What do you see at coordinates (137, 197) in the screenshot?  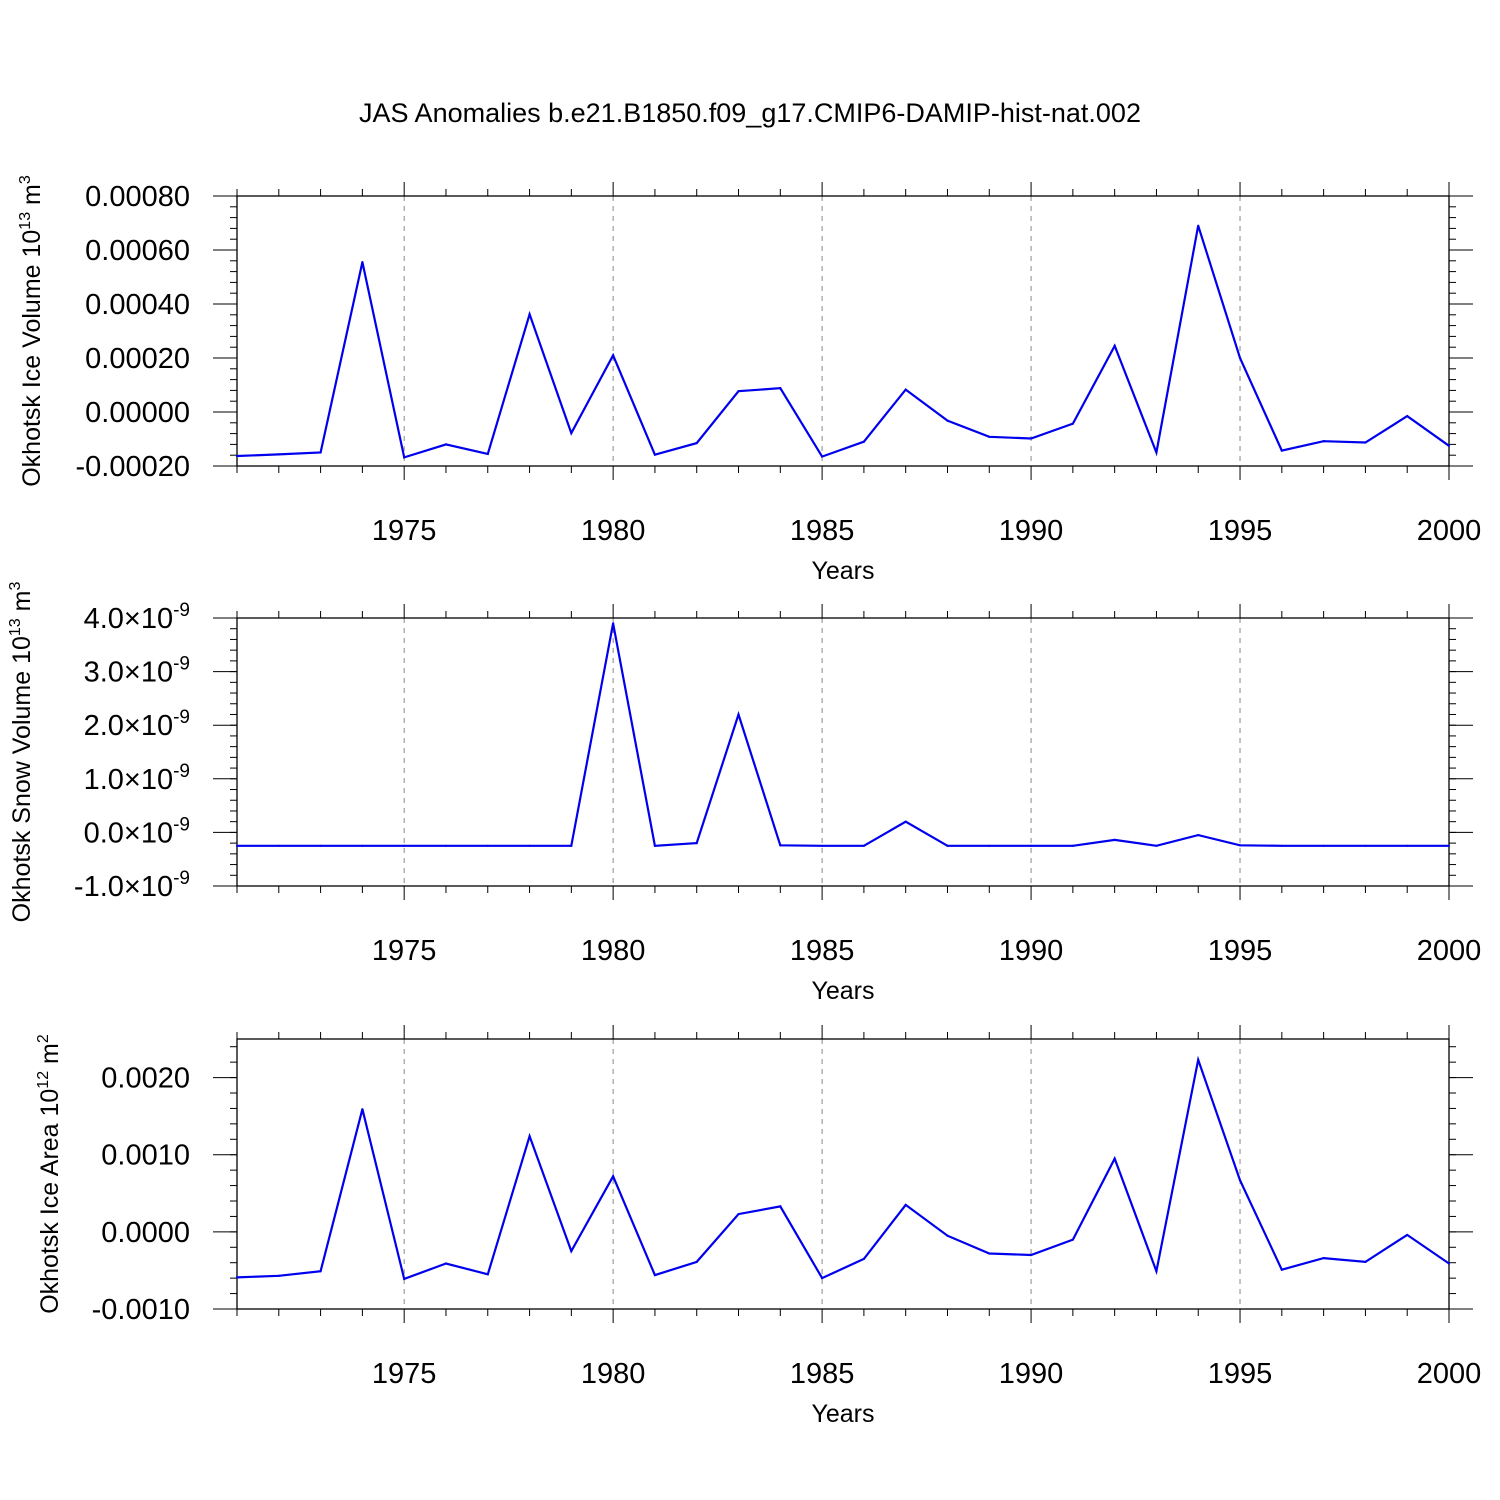 I see `y-tick-label: 0.00080` at bounding box center [137, 197].